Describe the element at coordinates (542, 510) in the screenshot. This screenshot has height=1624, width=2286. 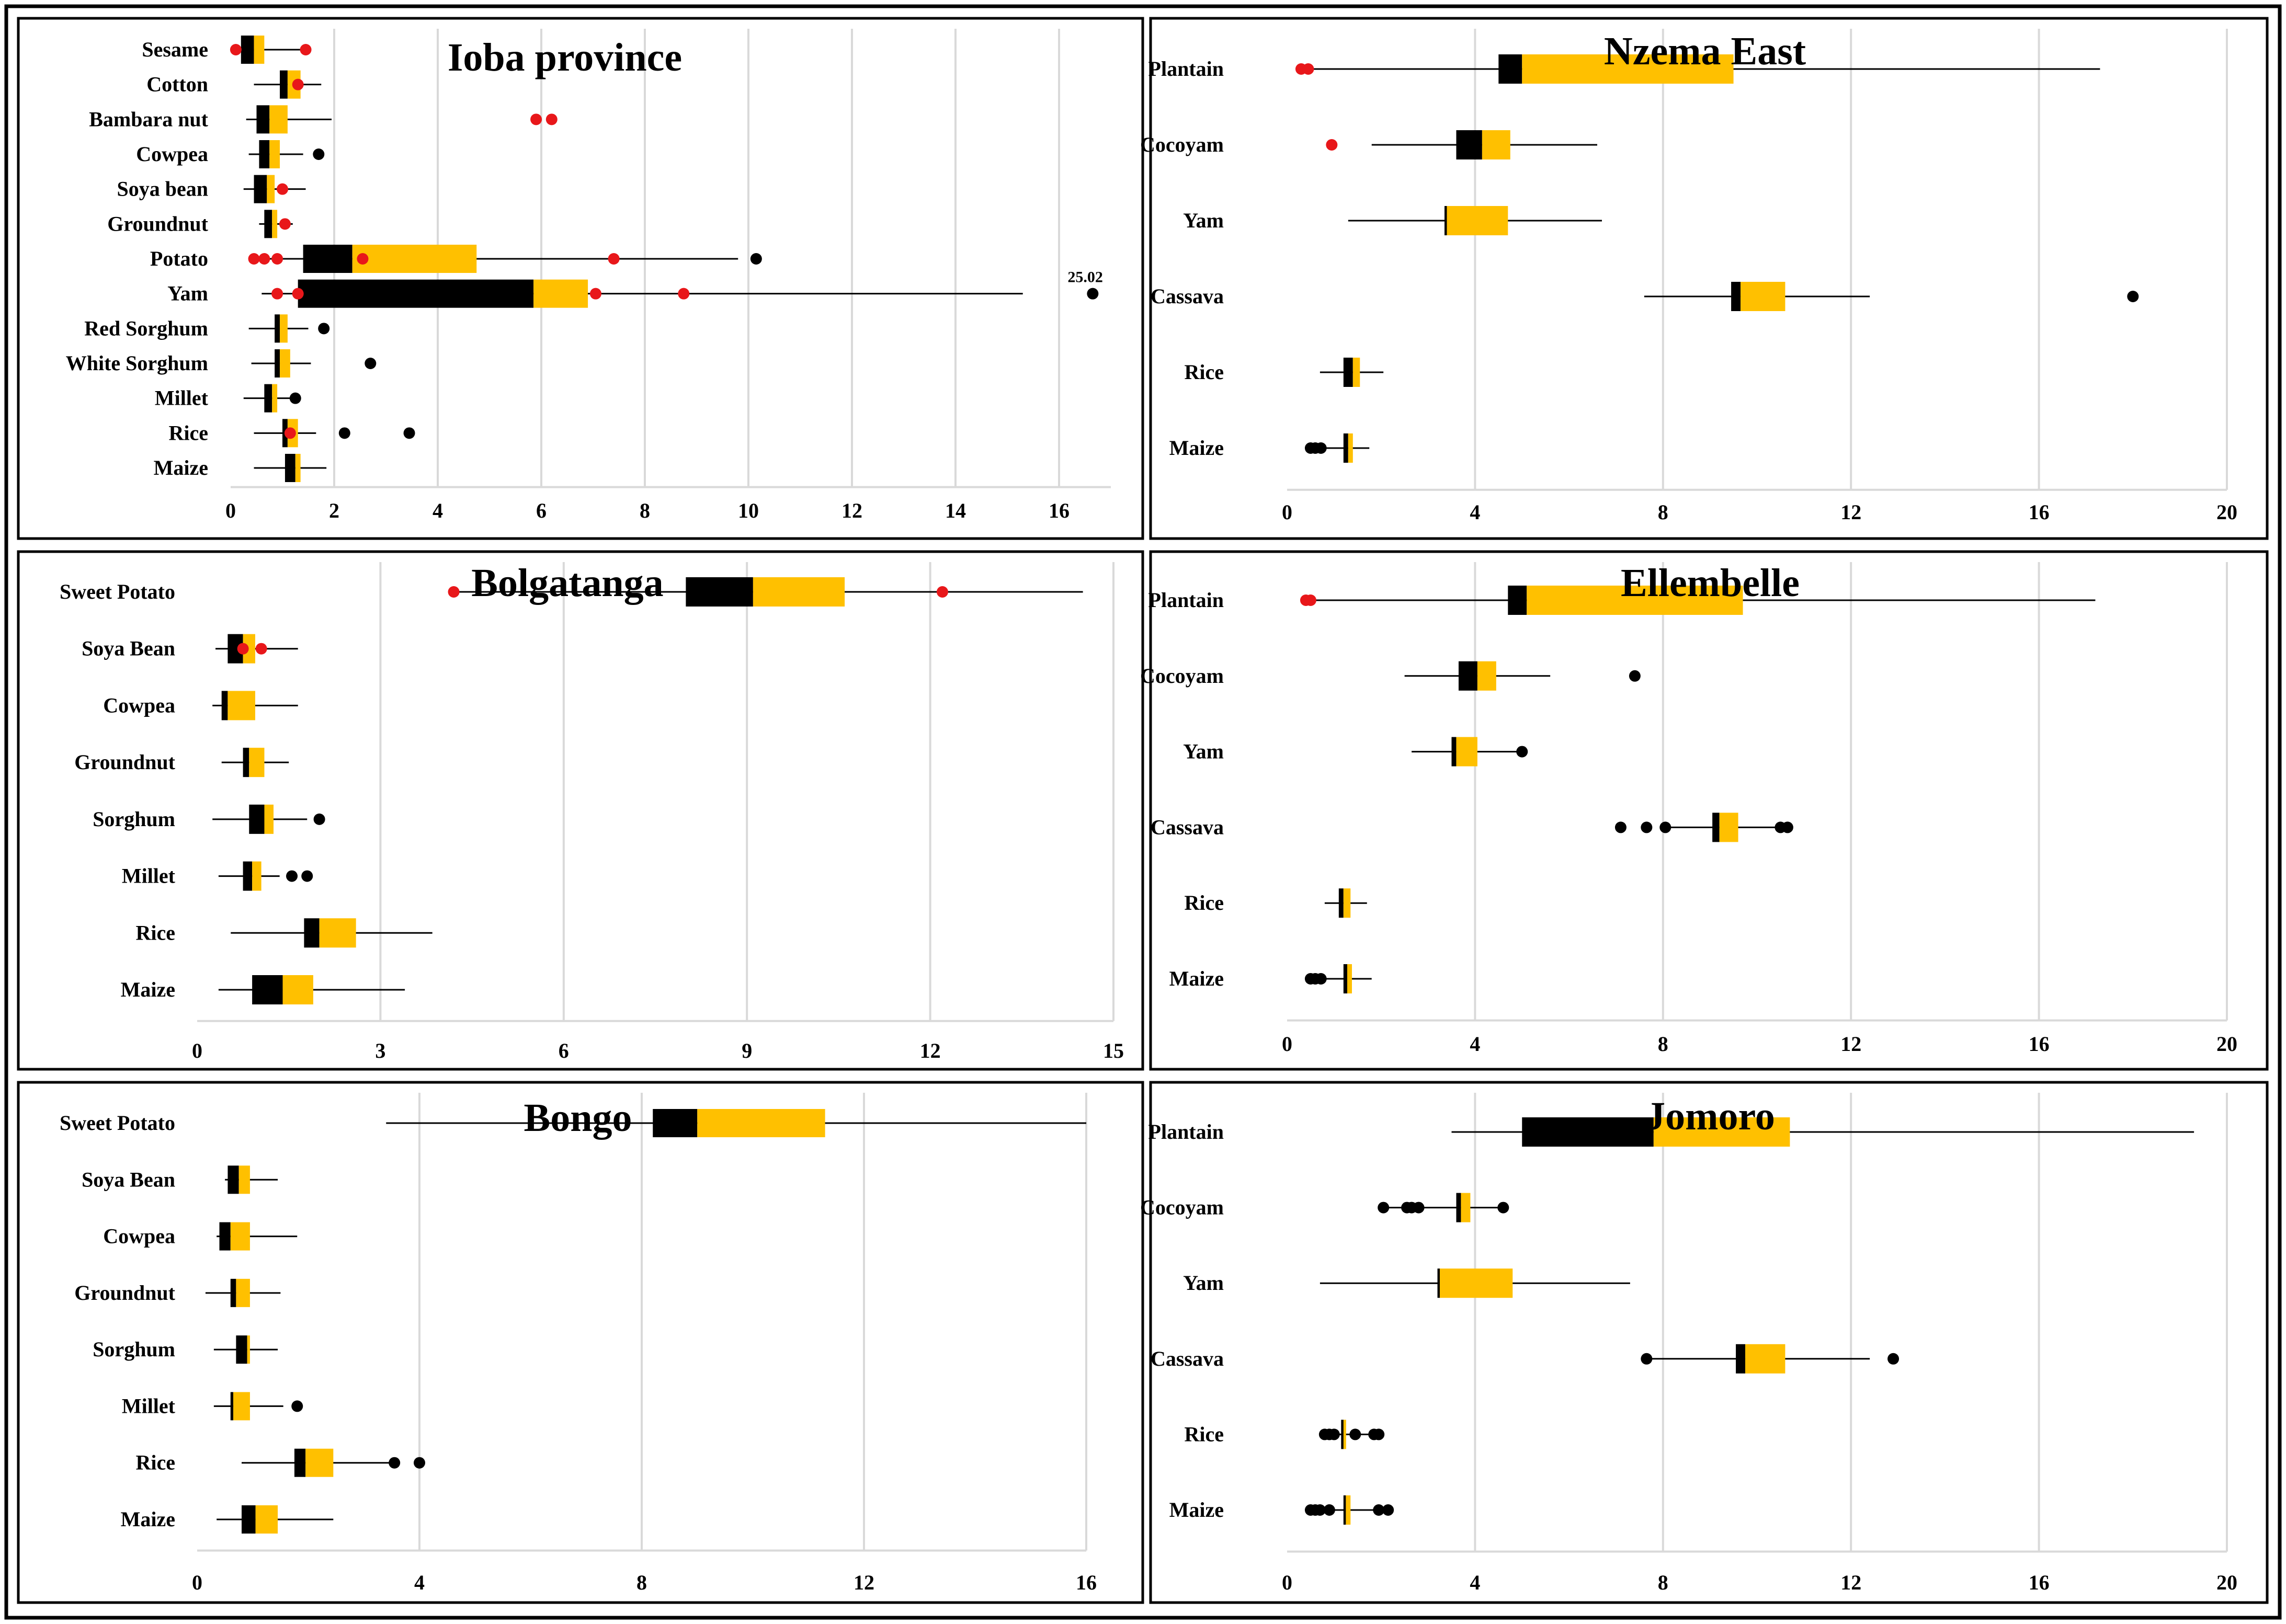
I see `x-tick-label: 6` at that location.